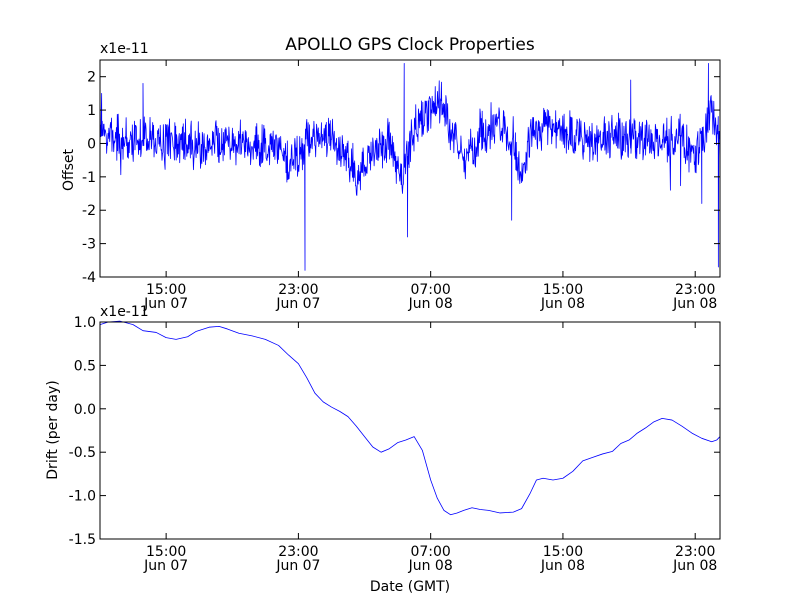 Image resolution: width=800 pixels, height=600 pixels. What do you see at coordinates (124, 312) in the screenshot?
I see `drift-panel-exponent-label: x1e-11` at bounding box center [124, 312].